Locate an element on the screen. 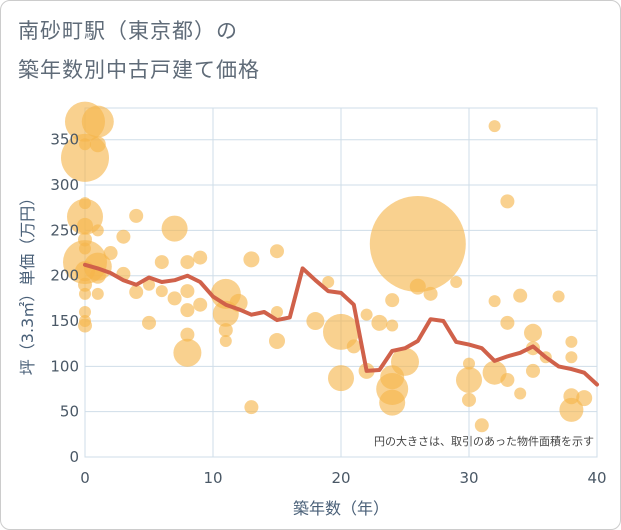 The height and width of the screenshot is (530, 621). x-tick-label: 20 is located at coordinates (340, 478).